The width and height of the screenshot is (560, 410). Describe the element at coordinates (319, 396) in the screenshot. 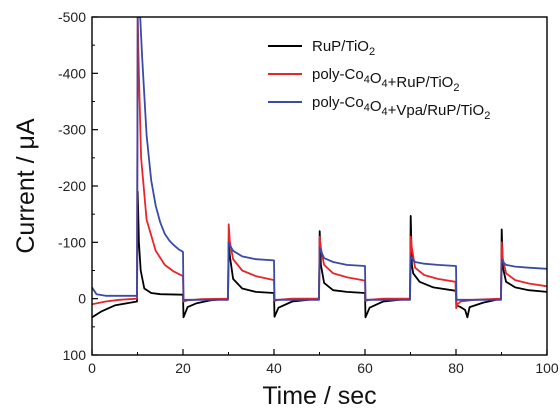

I see `x-axis-title: Time / sec` at that location.